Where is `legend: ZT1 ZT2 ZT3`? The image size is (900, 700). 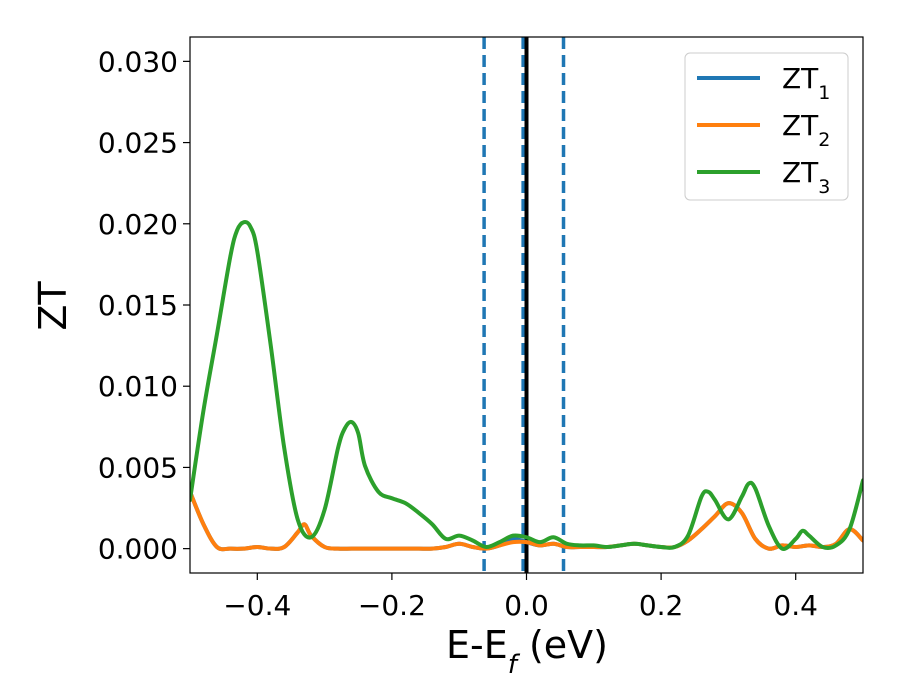 legend: ZT1 ZT2 ZT3 is located at coordinates (766, 126).